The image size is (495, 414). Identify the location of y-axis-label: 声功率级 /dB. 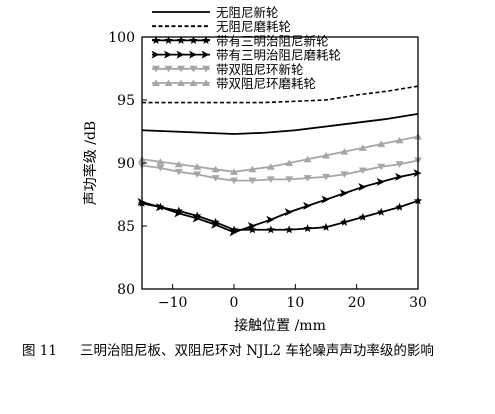
(90, 163).